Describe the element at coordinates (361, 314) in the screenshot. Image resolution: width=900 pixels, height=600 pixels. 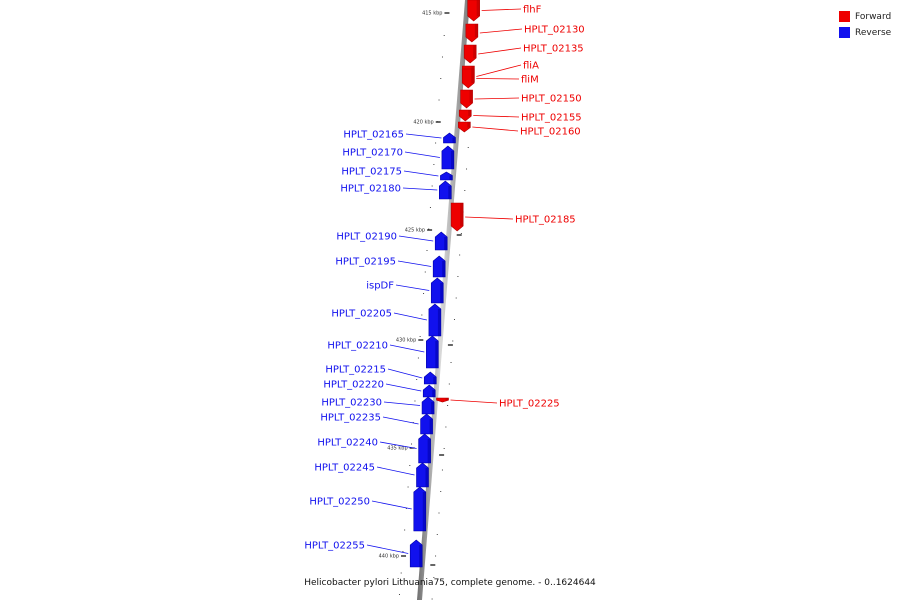
I see `gene-label-hplt-02205: HPLT_02205` at that location.